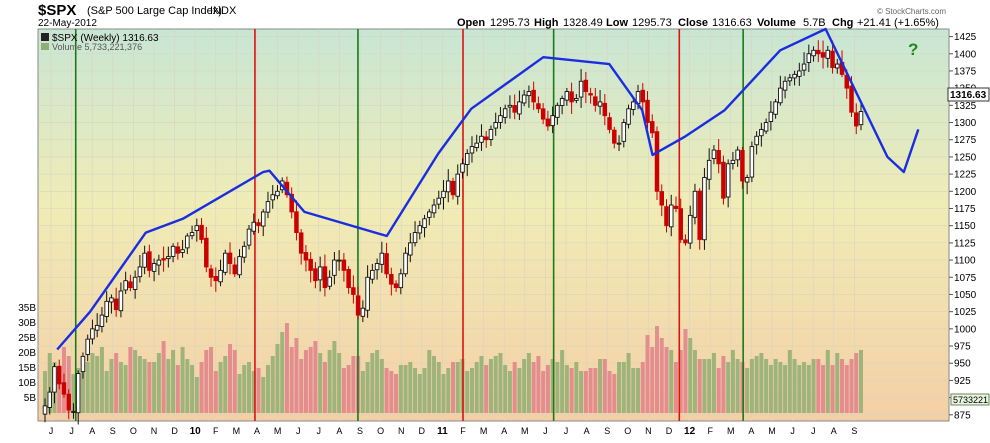  What do you see at coordinates (401, 431) in the screenshot?
I see `time-tick-label: N` at bounding box center [401, 431].